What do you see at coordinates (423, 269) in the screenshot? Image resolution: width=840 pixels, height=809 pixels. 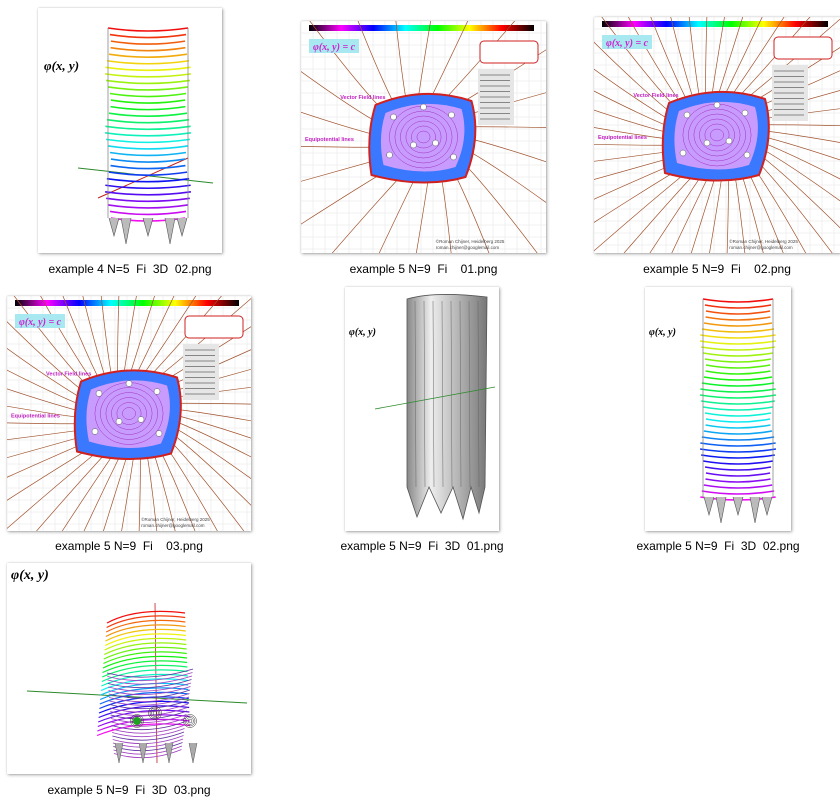 I see `file-name: example 5 N=9 Fi 01.png` at bounding box center [423, 269].